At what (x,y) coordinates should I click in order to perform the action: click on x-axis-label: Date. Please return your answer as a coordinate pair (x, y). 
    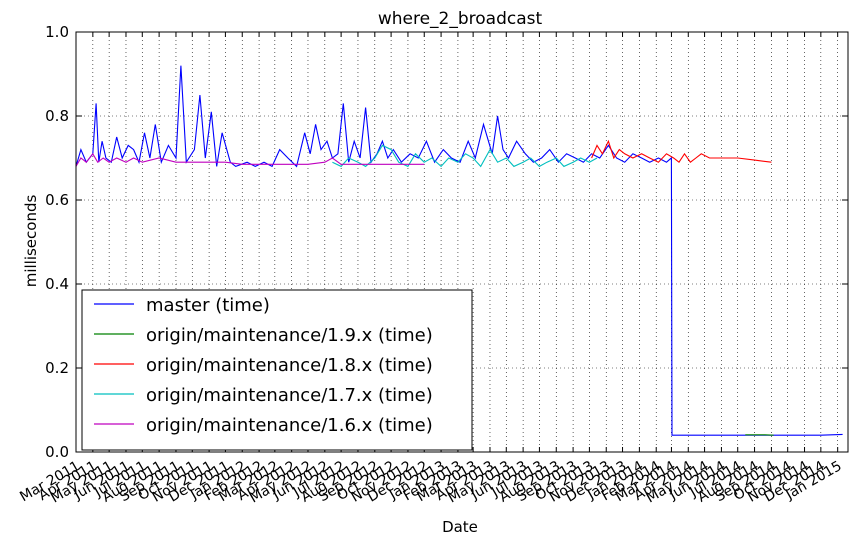
    Looking at the image, I should click on (460, 527).